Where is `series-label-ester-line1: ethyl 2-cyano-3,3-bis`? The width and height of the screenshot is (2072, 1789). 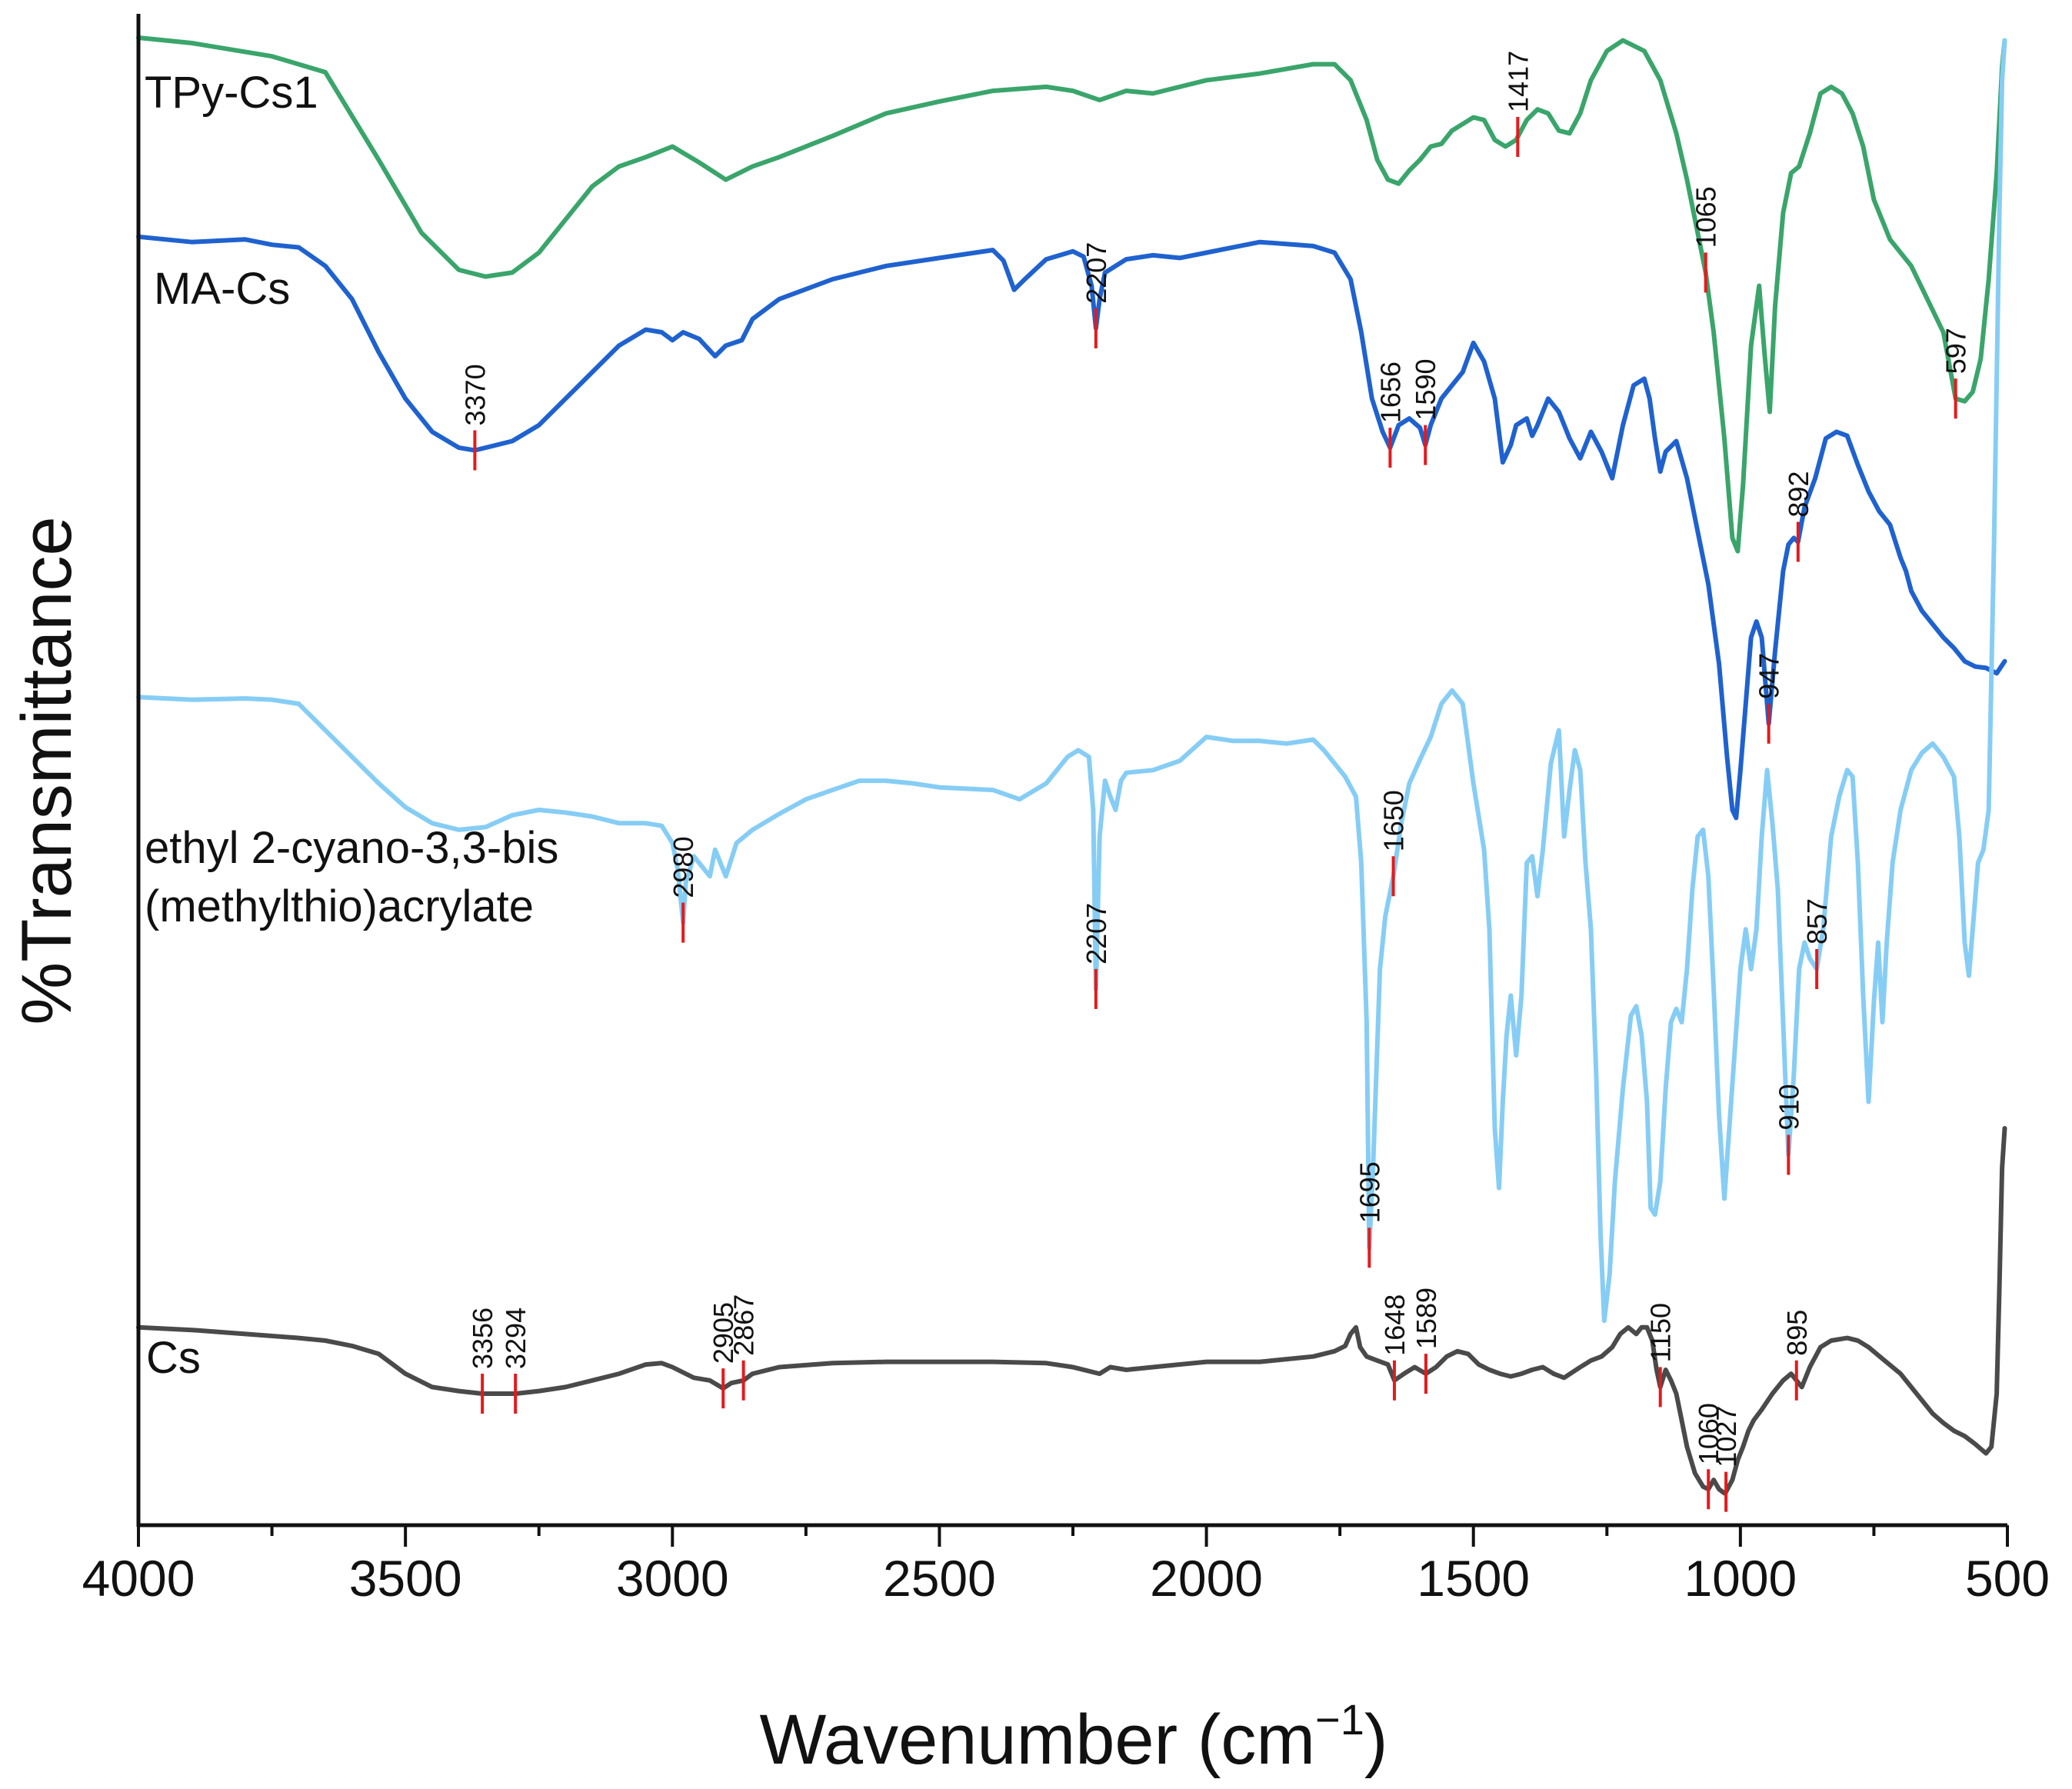
series-label-ester-line1: ethyl 2-cyano-3,3-bis is located at coordinates (351, 848).